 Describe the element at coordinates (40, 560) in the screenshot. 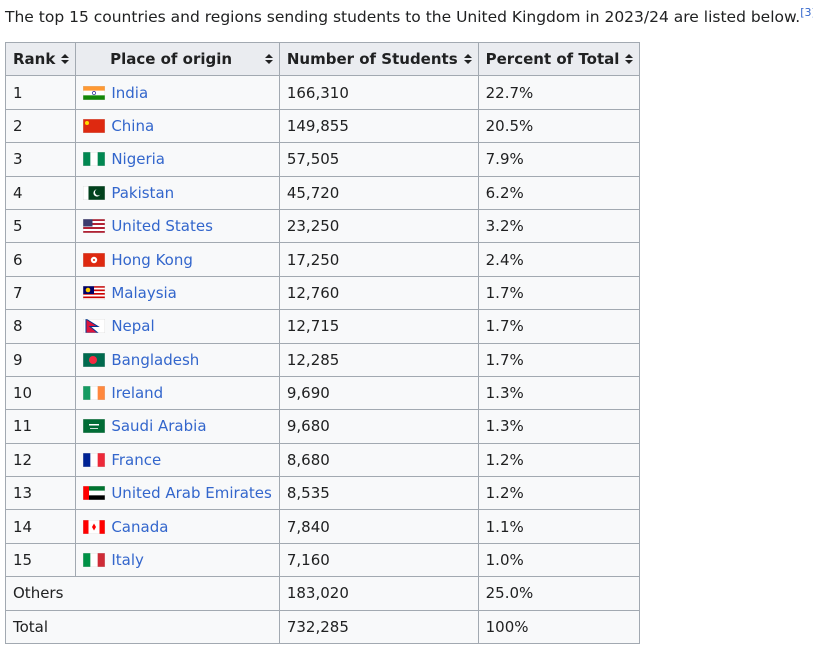

I see `rank: 15` at that location.